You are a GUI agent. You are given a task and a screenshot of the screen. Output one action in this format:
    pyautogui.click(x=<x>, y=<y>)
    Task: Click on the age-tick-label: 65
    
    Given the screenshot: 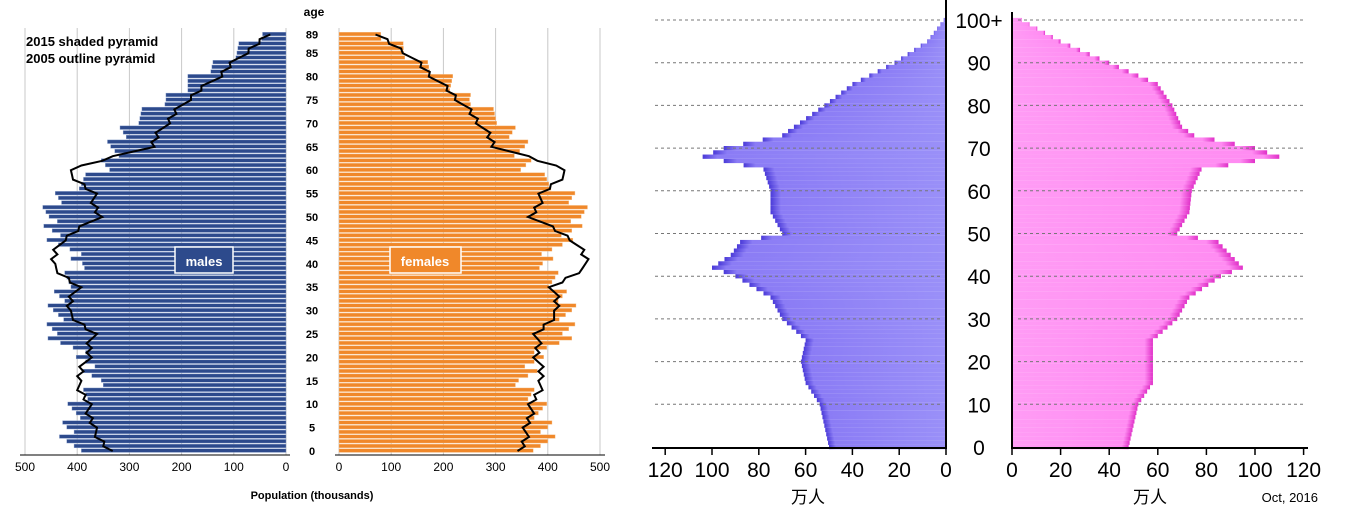 What is the action you would take?
    pyautogui.click(x=312, y=148)
    